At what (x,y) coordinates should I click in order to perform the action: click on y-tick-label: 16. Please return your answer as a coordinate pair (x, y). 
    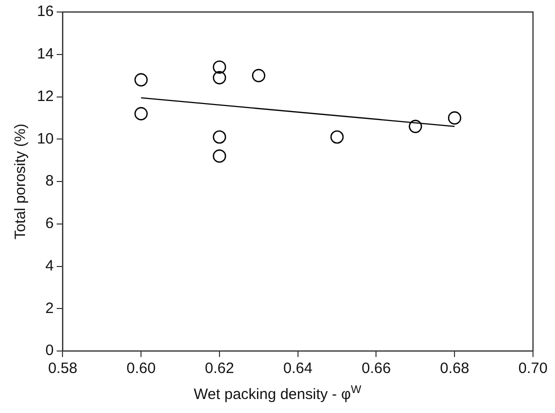
    Looking at the image, I should click on (45, 11).